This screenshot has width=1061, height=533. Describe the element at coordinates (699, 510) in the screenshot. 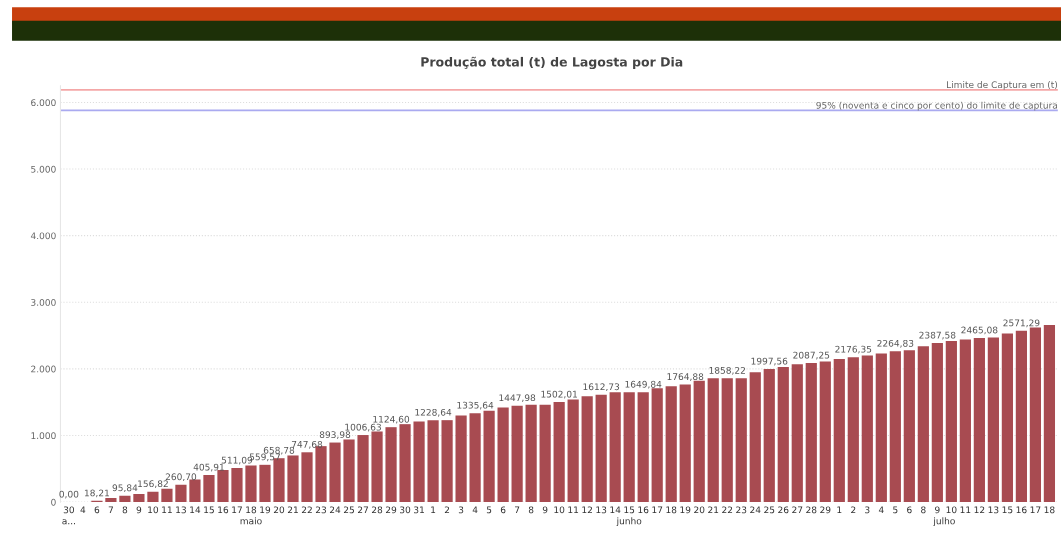

I see `x-tick-label: 20` at that location.